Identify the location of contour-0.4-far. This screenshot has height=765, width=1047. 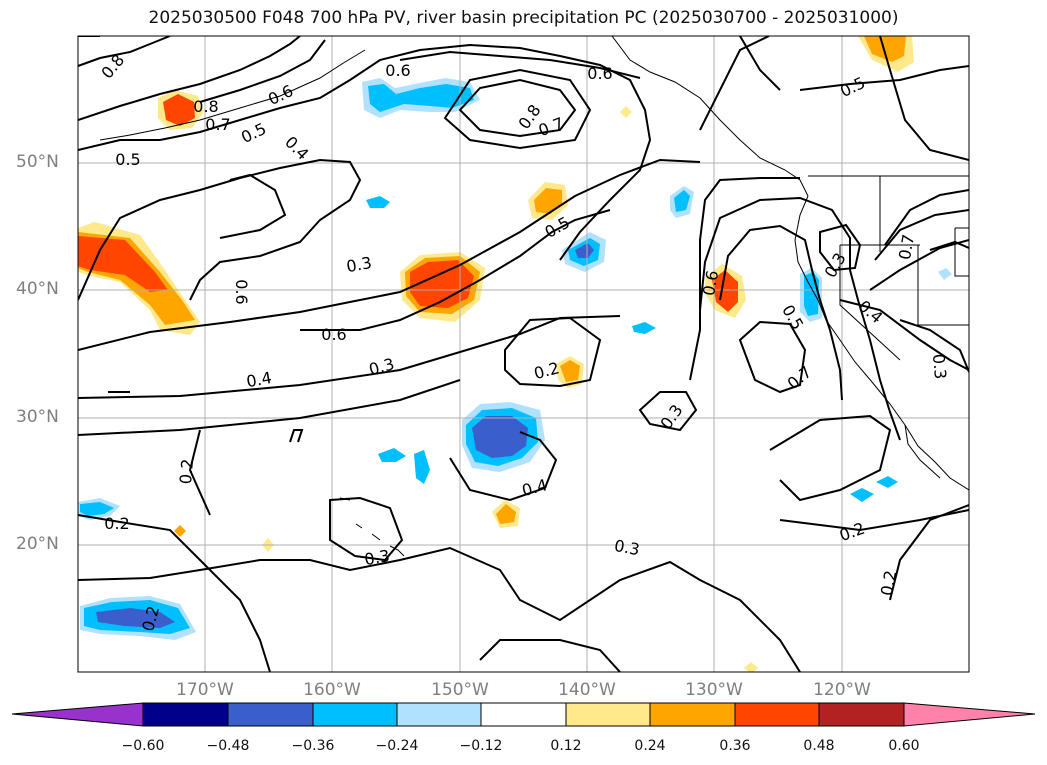
(924, 98).